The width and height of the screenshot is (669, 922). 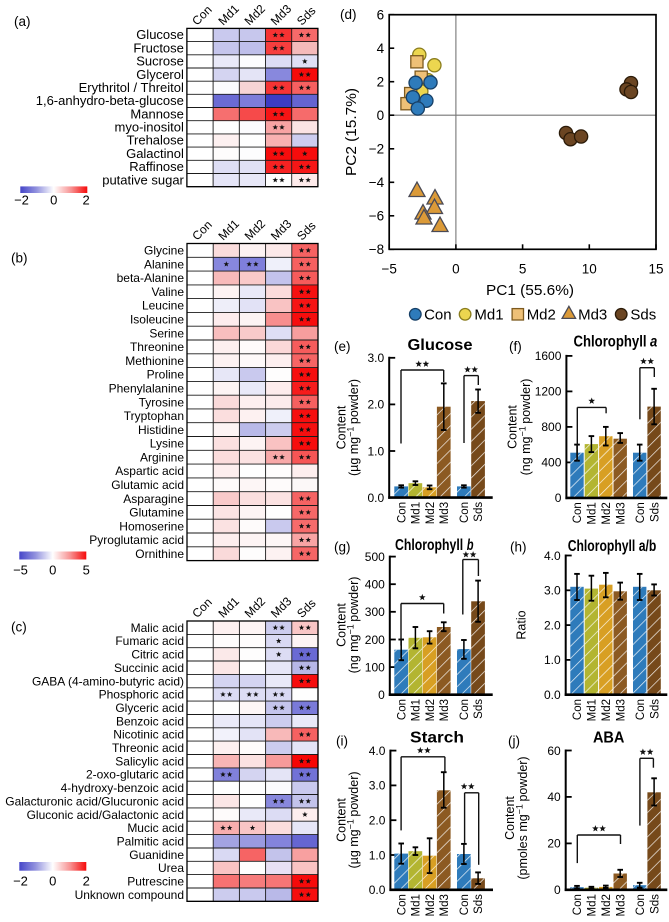 I want to click on svg-text: beta-Alanine, so click(x=151, y=278).